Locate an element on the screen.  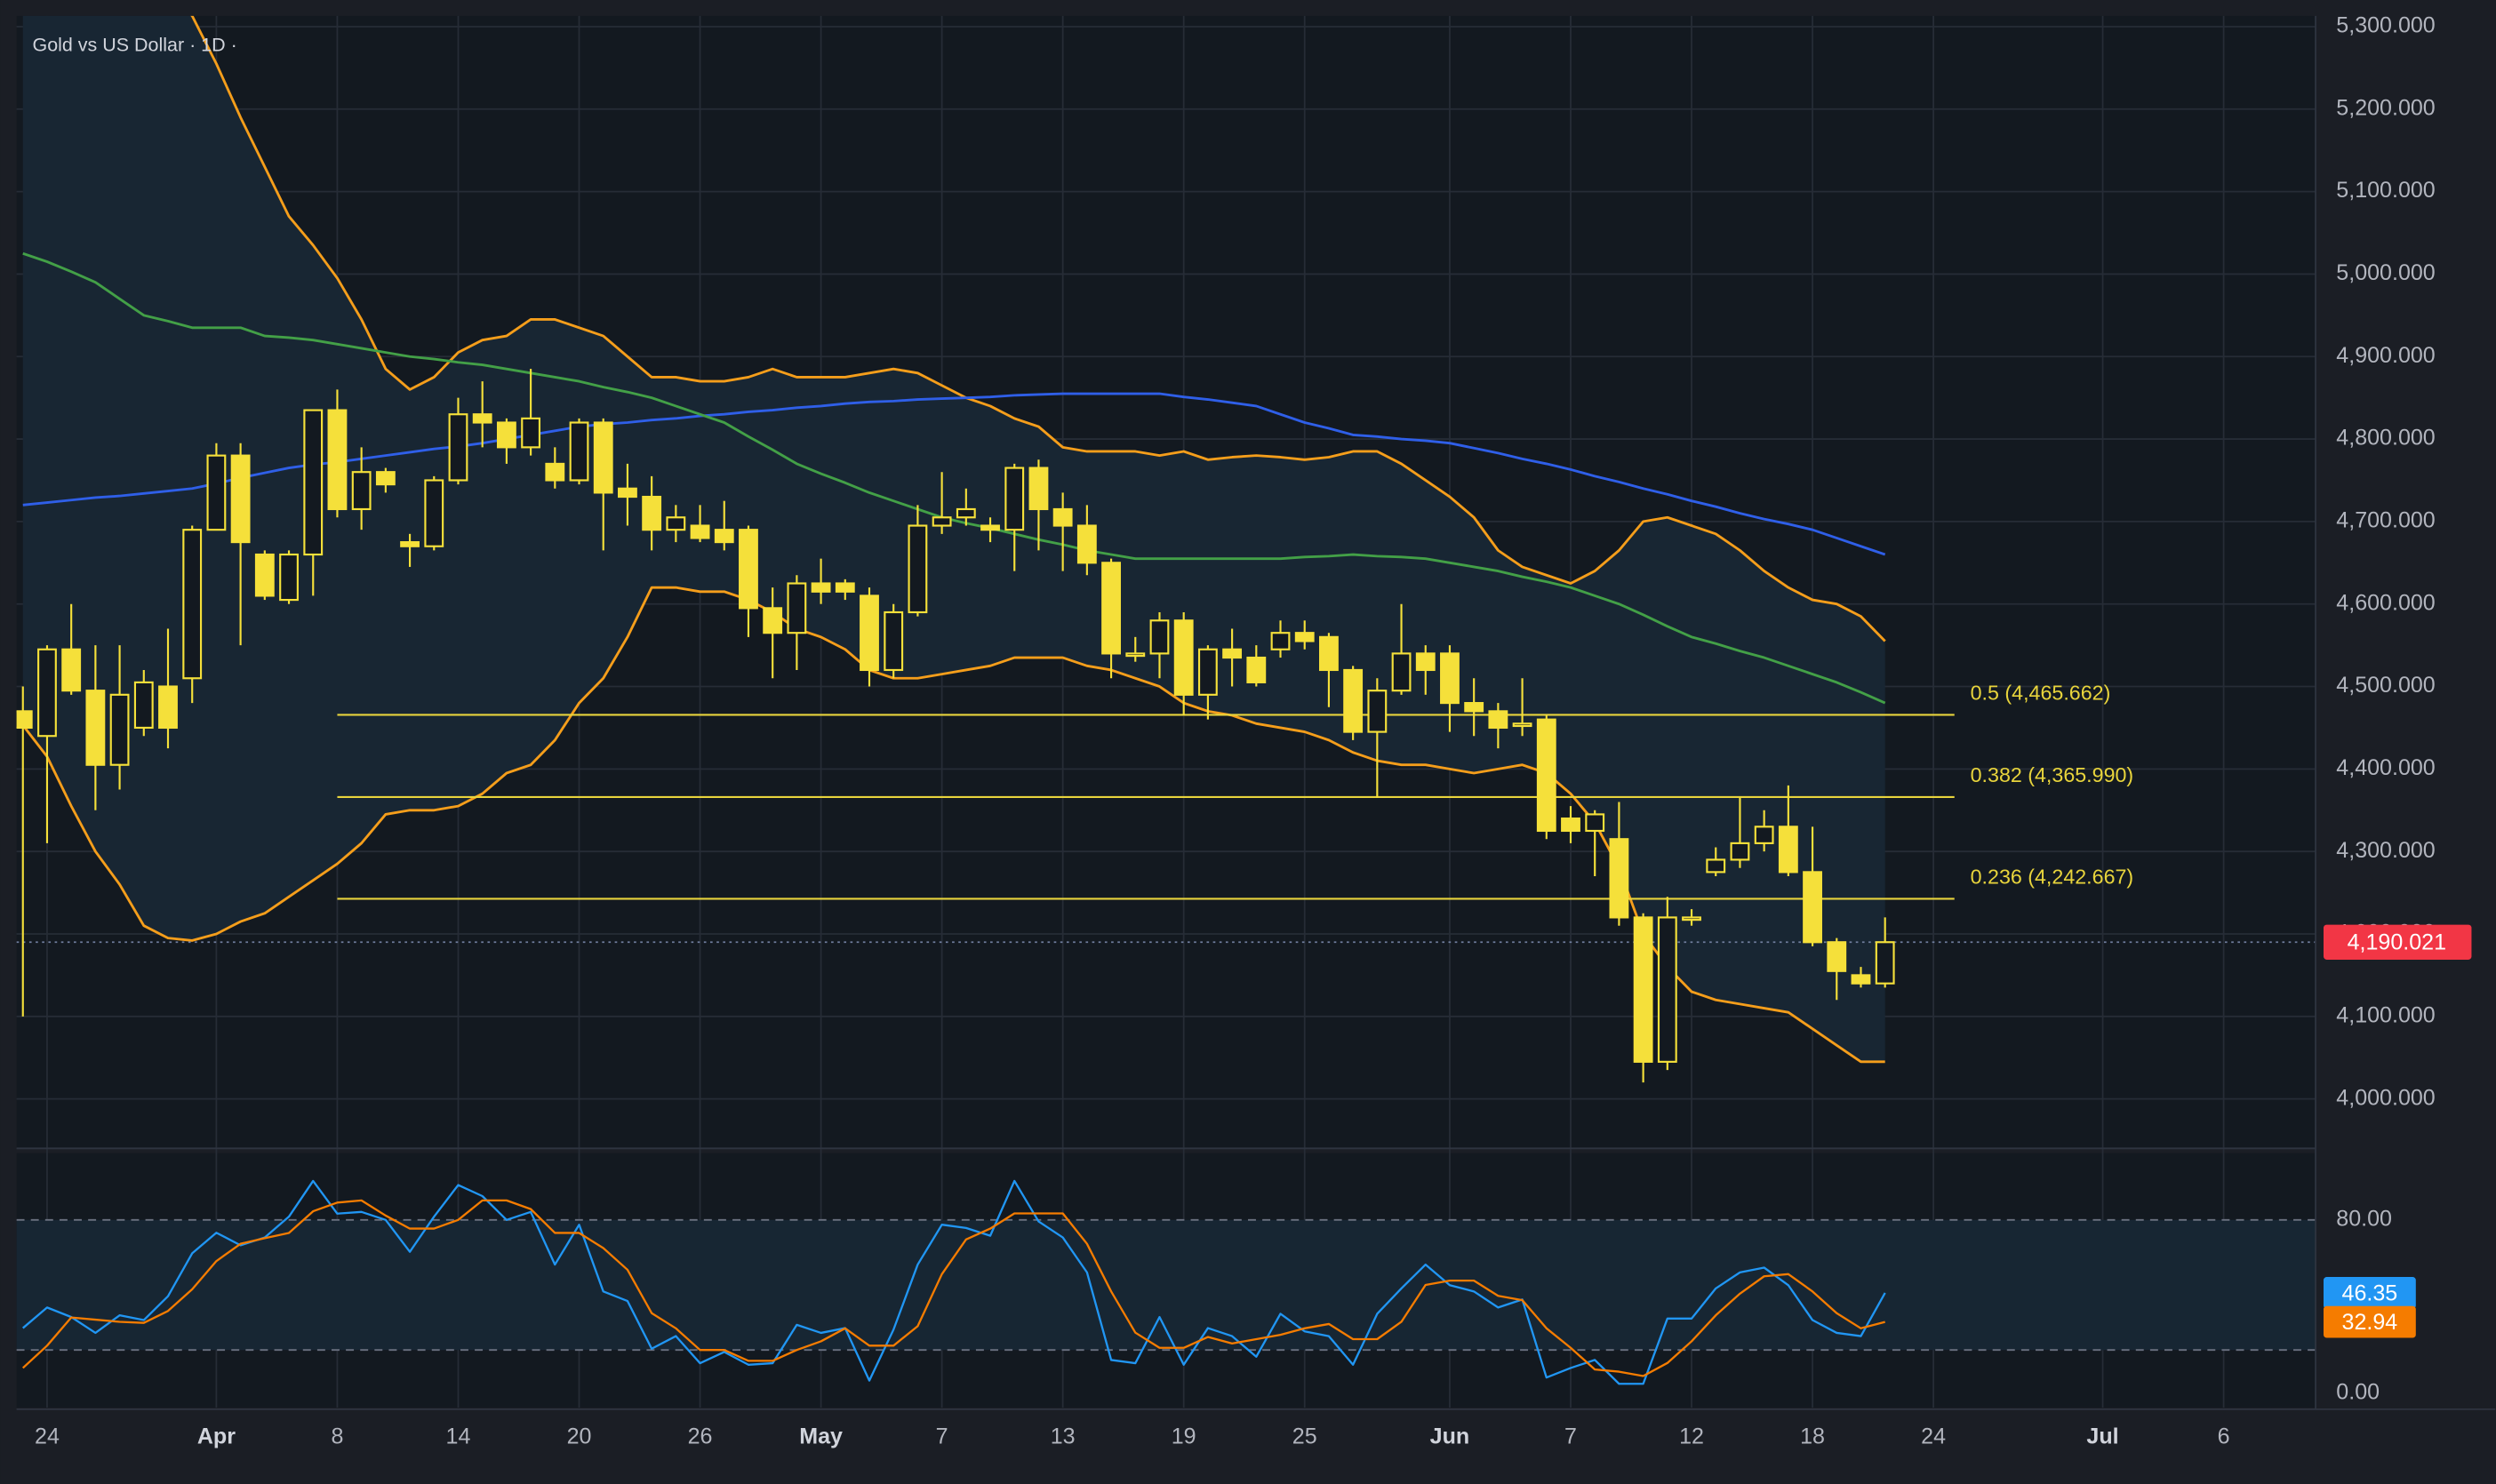
x-tick-label: 6 is located at coordinates (2224, 1436).